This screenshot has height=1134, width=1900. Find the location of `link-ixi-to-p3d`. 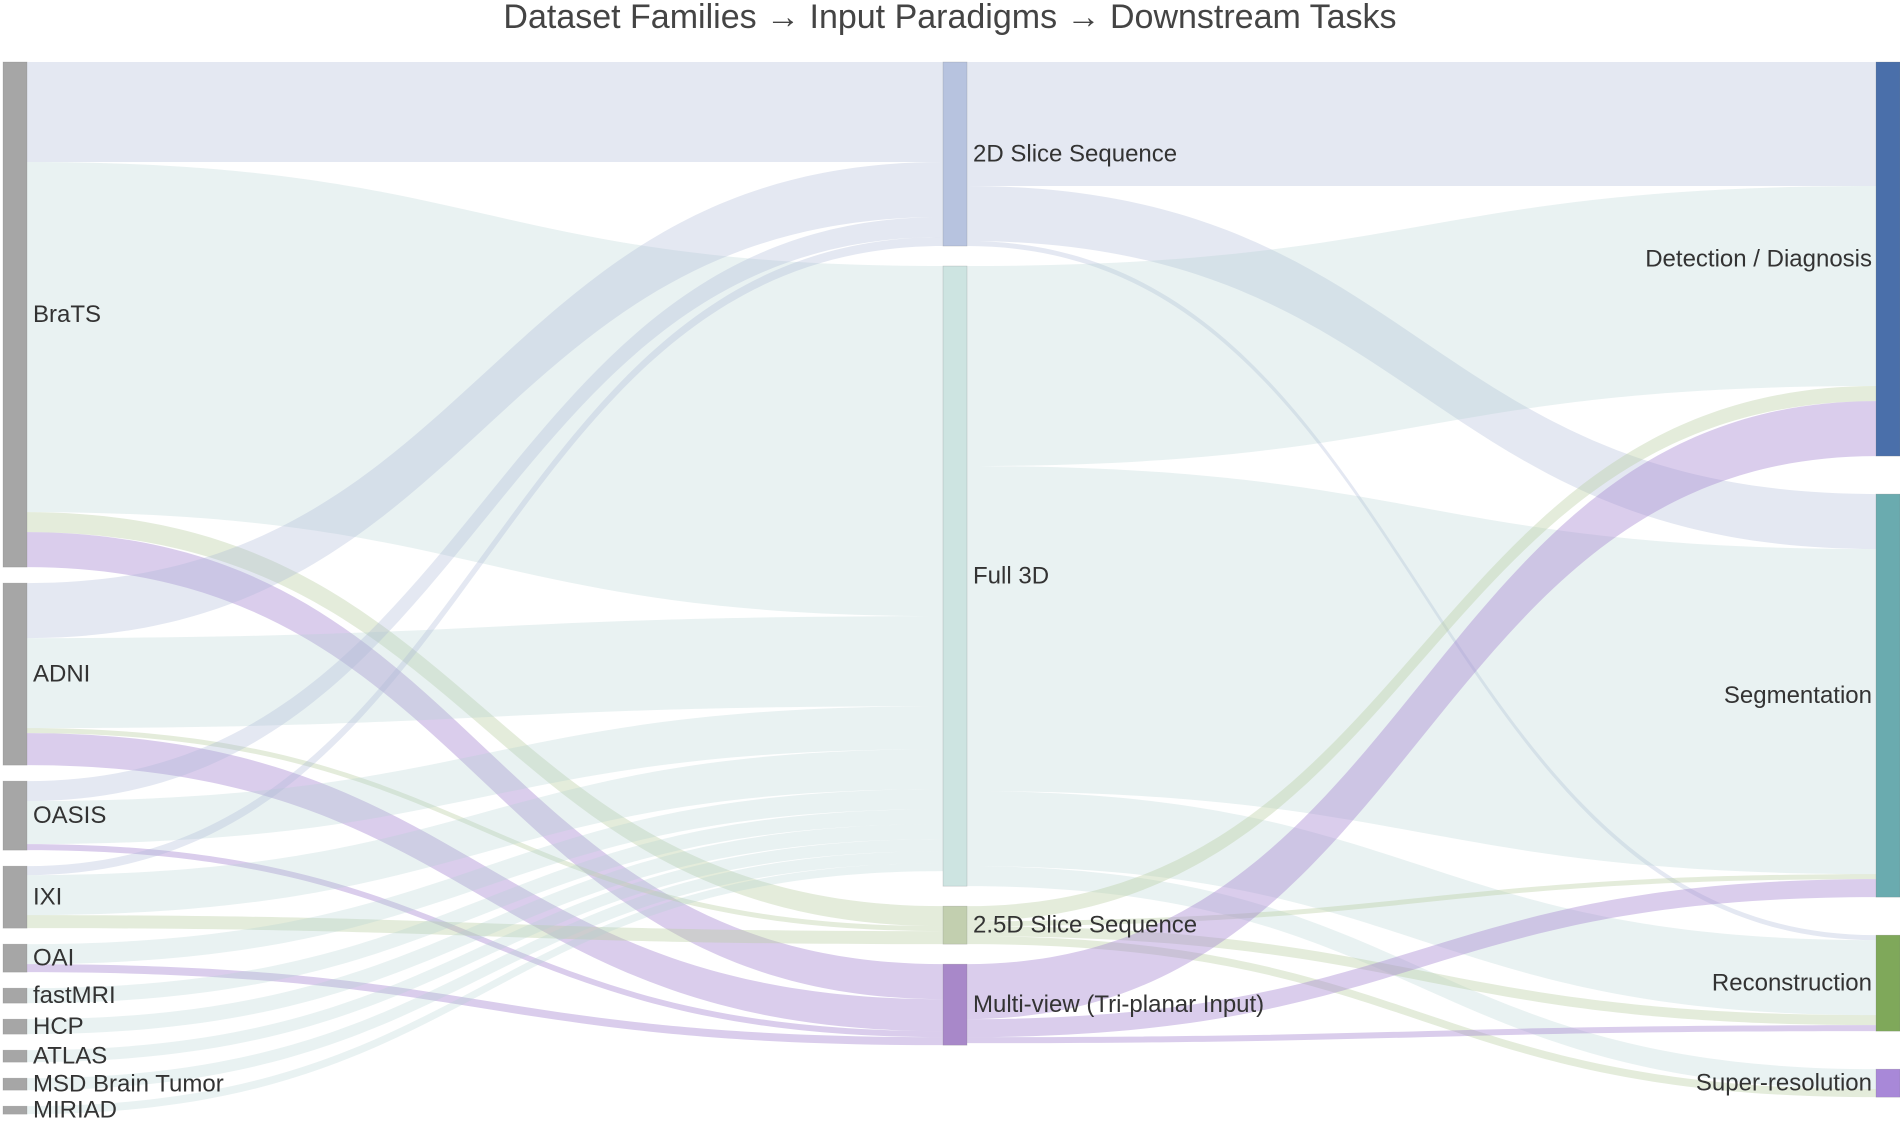

link-ixi-to-p3d is located at coordinates (485, 832).